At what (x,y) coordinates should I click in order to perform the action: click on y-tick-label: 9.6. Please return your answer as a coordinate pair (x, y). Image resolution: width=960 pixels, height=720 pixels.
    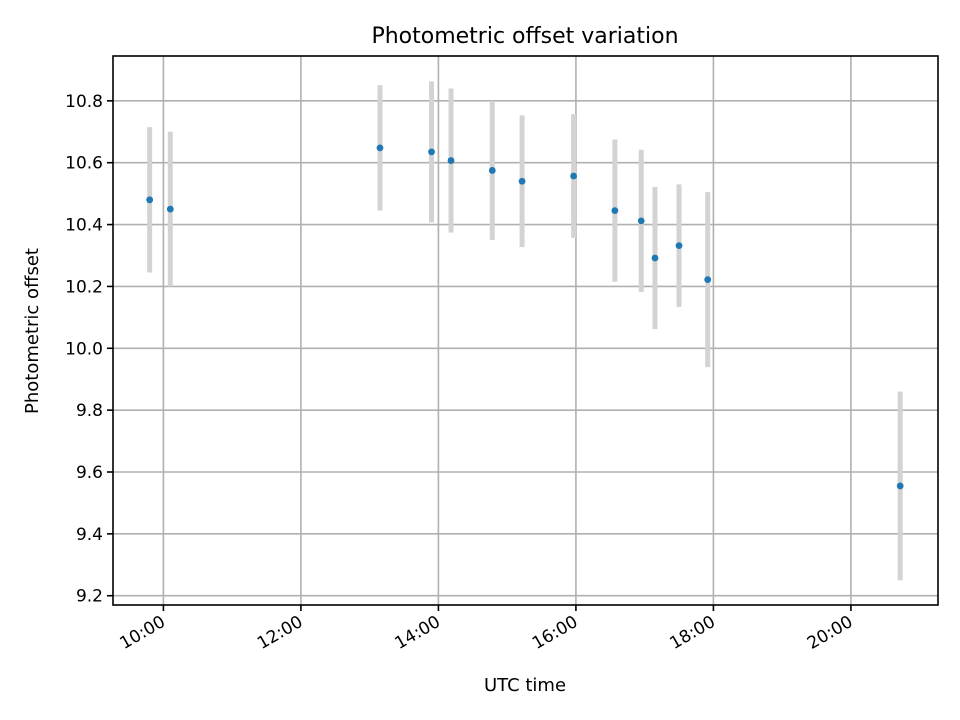
    Looking at the image, I should click on (89, 473).